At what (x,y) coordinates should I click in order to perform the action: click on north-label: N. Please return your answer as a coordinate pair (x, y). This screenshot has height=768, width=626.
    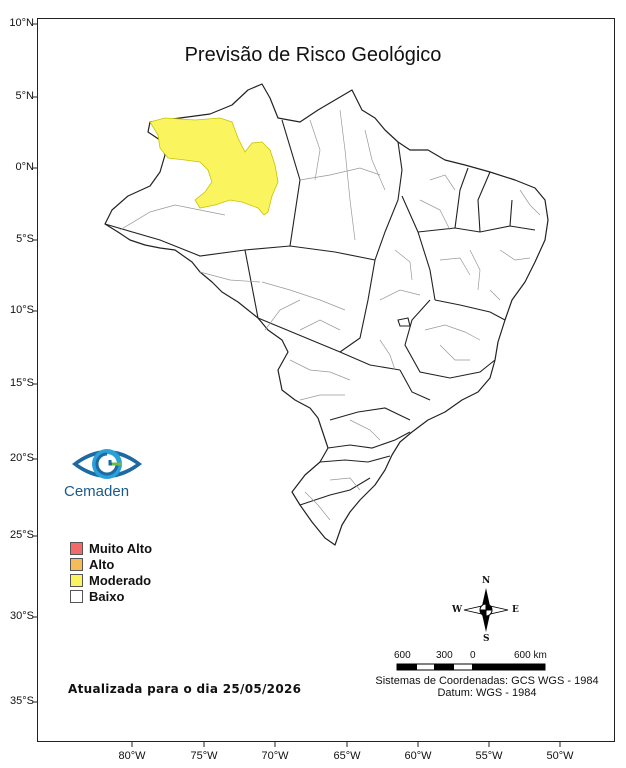
    Looking at the image, I should click on (486, 581).